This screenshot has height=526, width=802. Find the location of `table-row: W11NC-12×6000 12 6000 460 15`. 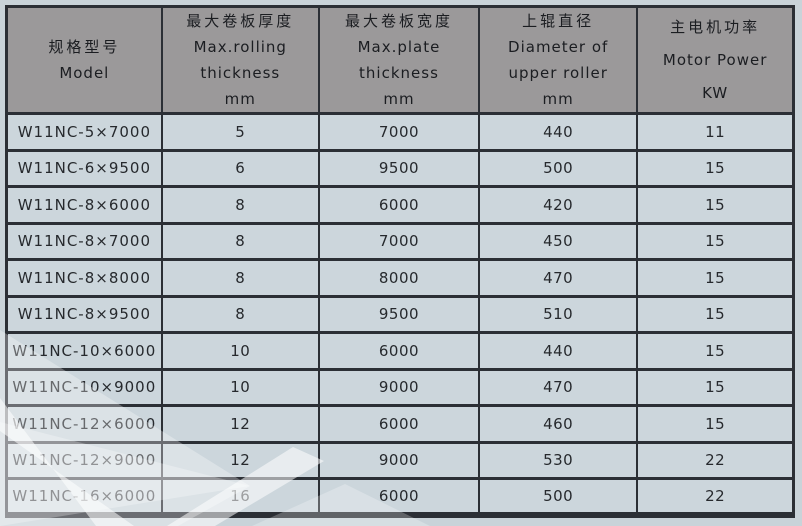

table-row: W11NC-12×6000 12 6000 460 15 is located at coordinates (399, 423).